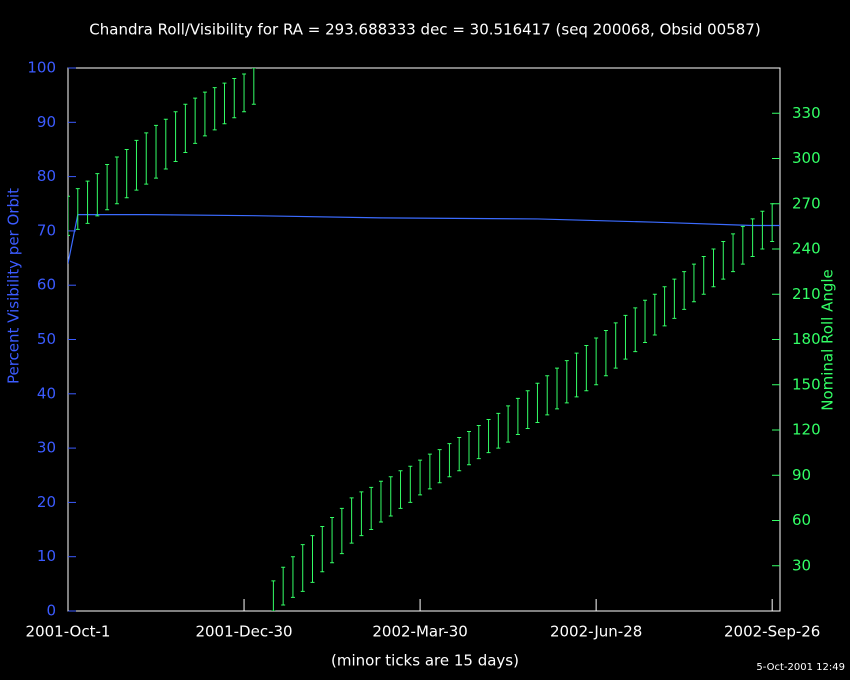  Describe the element at coordinates (46, 556) in the screenshot. I see `y-tick-label: 10` at that location.